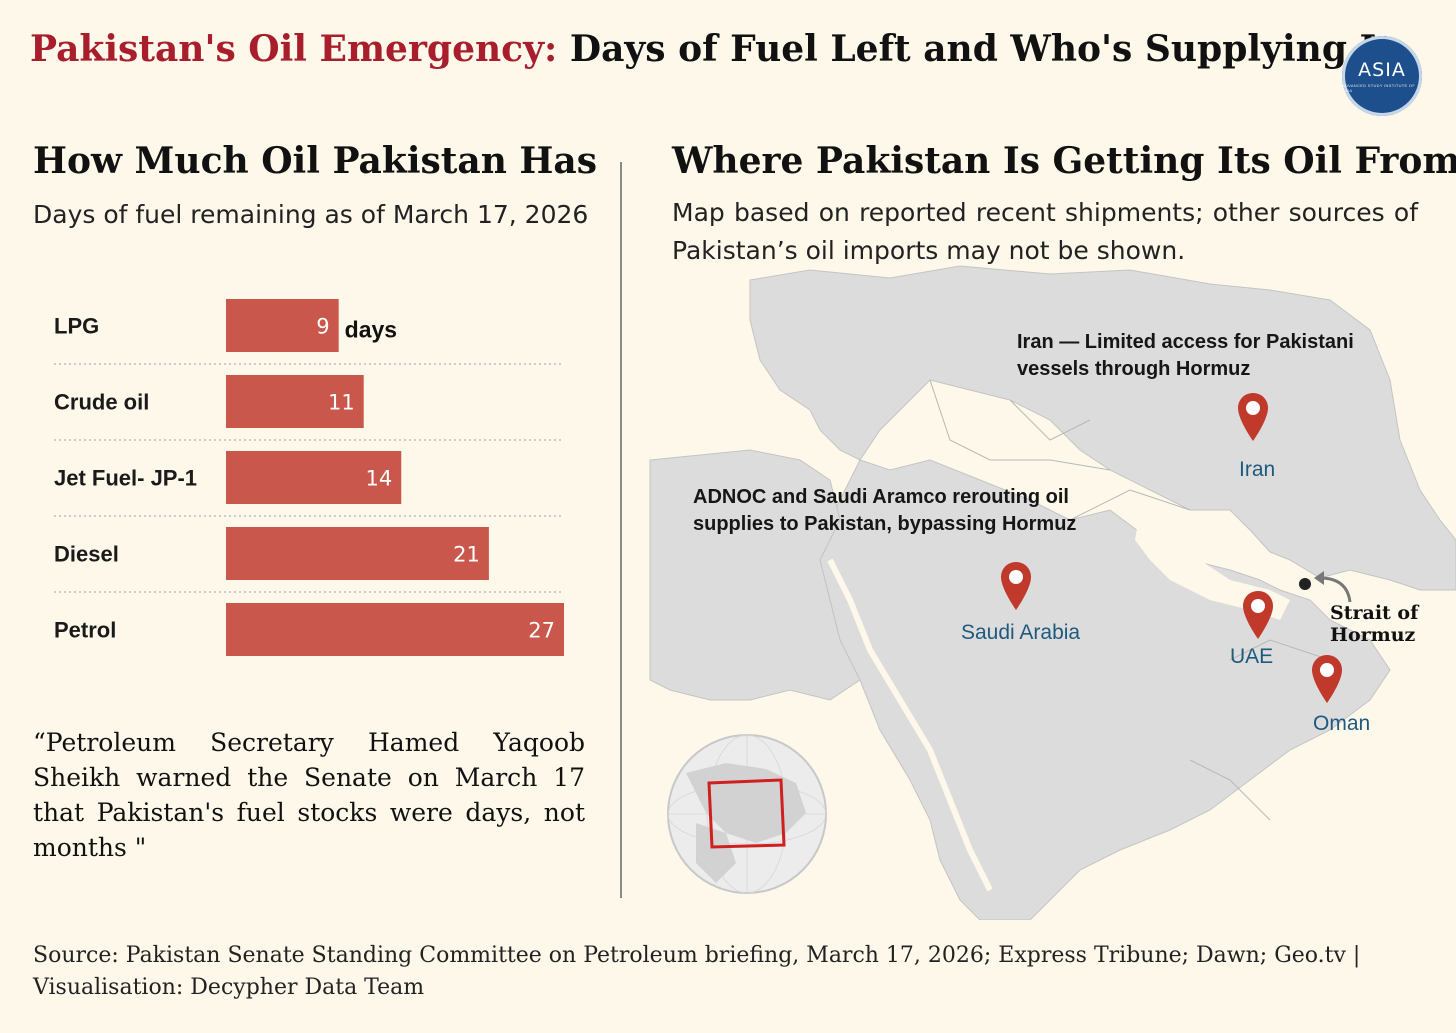 The height and width of the screenshot is (1033, 1456). I want to click on value-label: 9, so click(322, 327).